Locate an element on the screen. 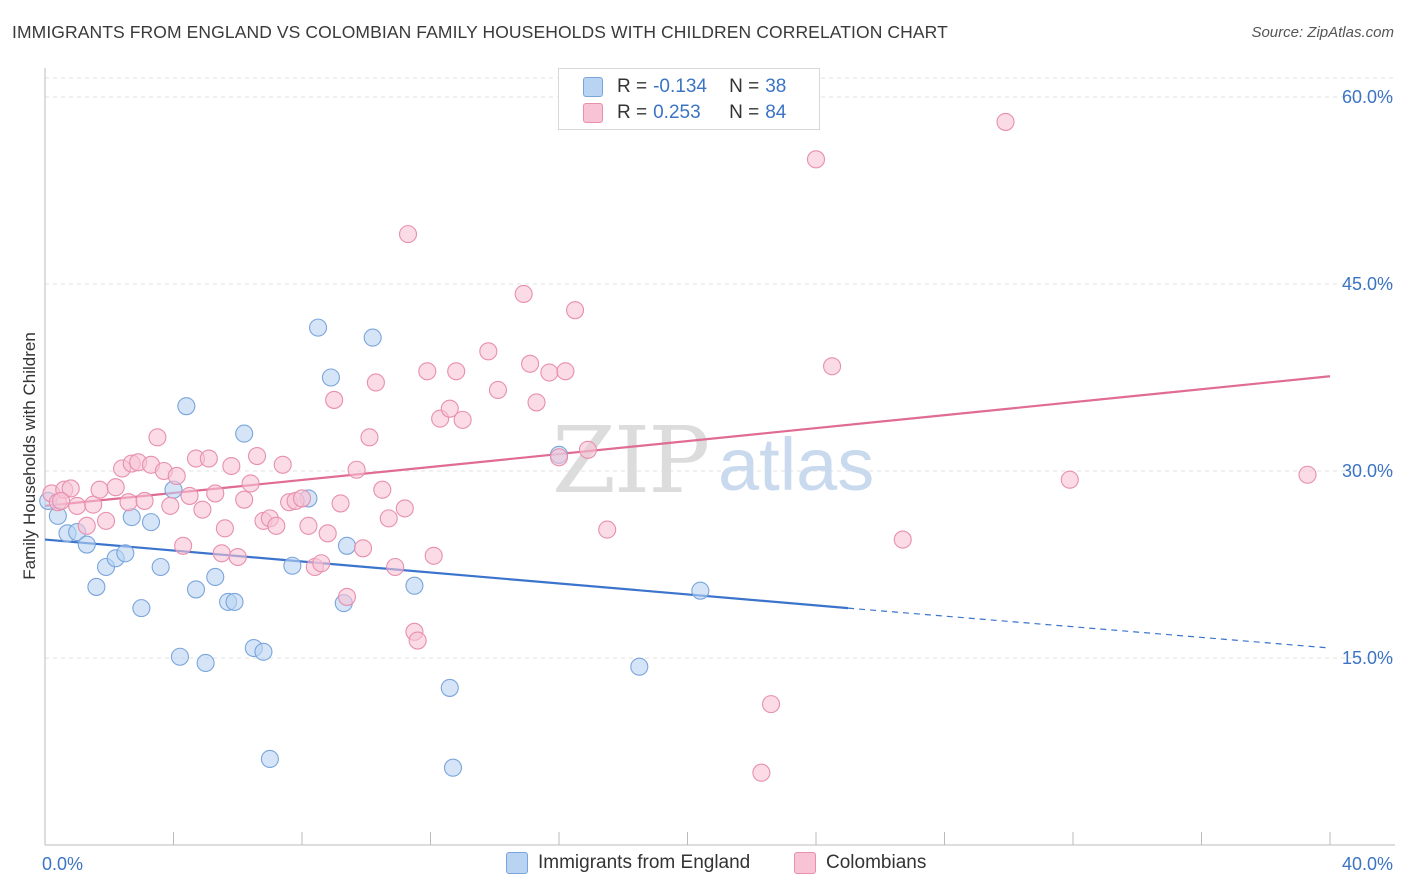  legend-n-value-england: 38 is located at coordinates (776, 86).